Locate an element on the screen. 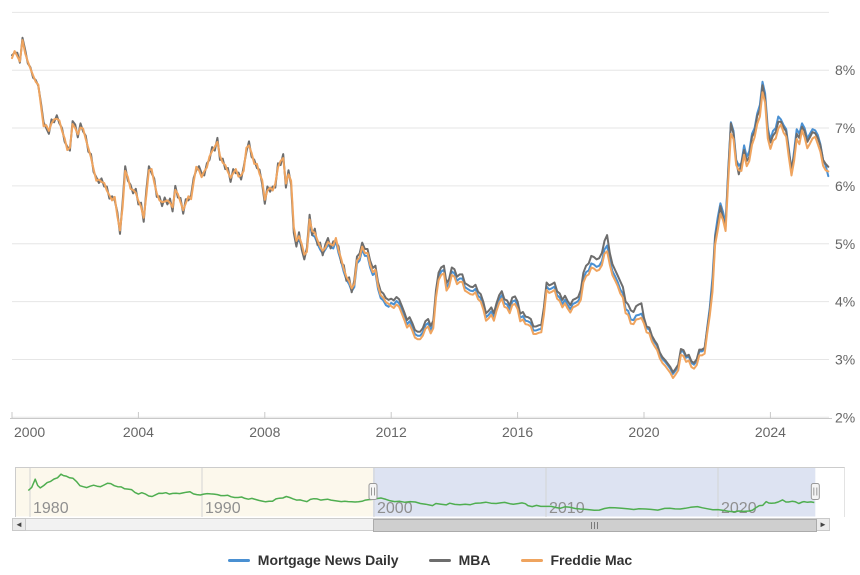 This screenshot has width=860, height=575. x-axis-label: 2000 is located at coordinates (29, 432).